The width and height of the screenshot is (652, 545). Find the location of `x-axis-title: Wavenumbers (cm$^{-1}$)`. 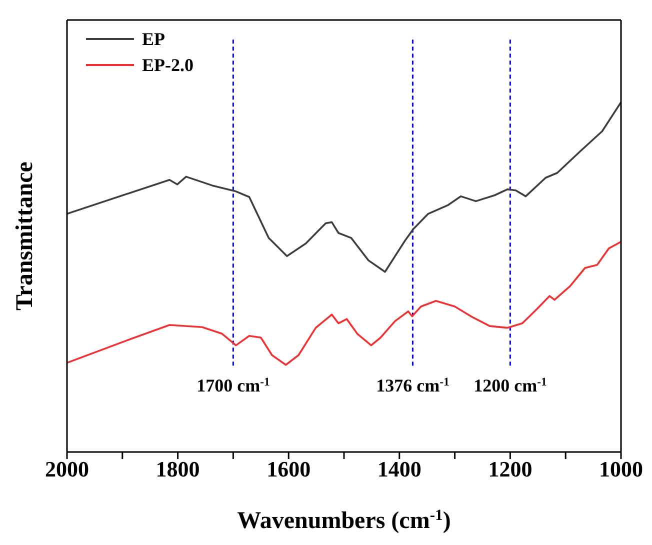

x-axis-title: Wavenumbers (cm$^{-1}$) is located at coordinates (344, 520).